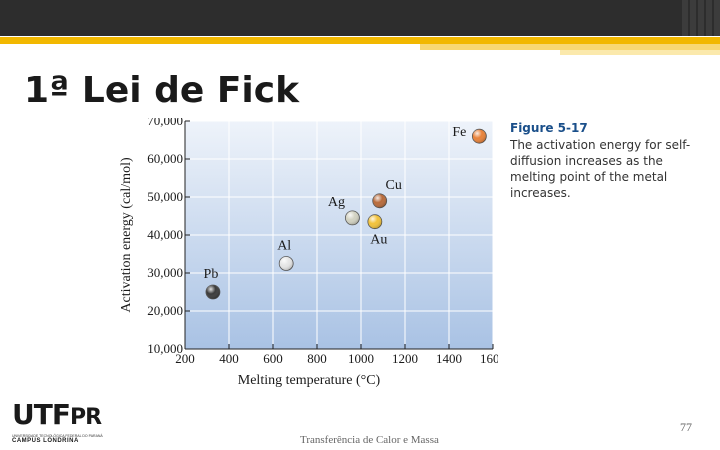  I want to click on x-tick-label: 1600, so click(489, 358).